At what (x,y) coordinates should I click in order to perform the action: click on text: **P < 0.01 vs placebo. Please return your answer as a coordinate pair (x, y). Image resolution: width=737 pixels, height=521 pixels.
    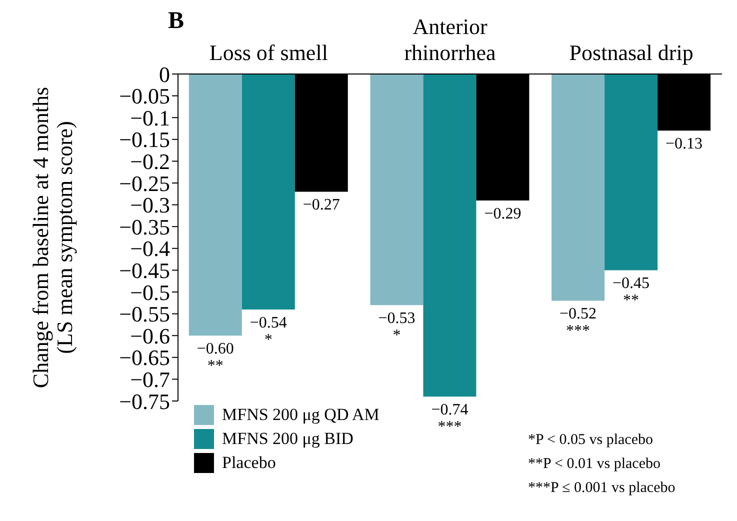
    Looking at the image, I should click on (595, 464).